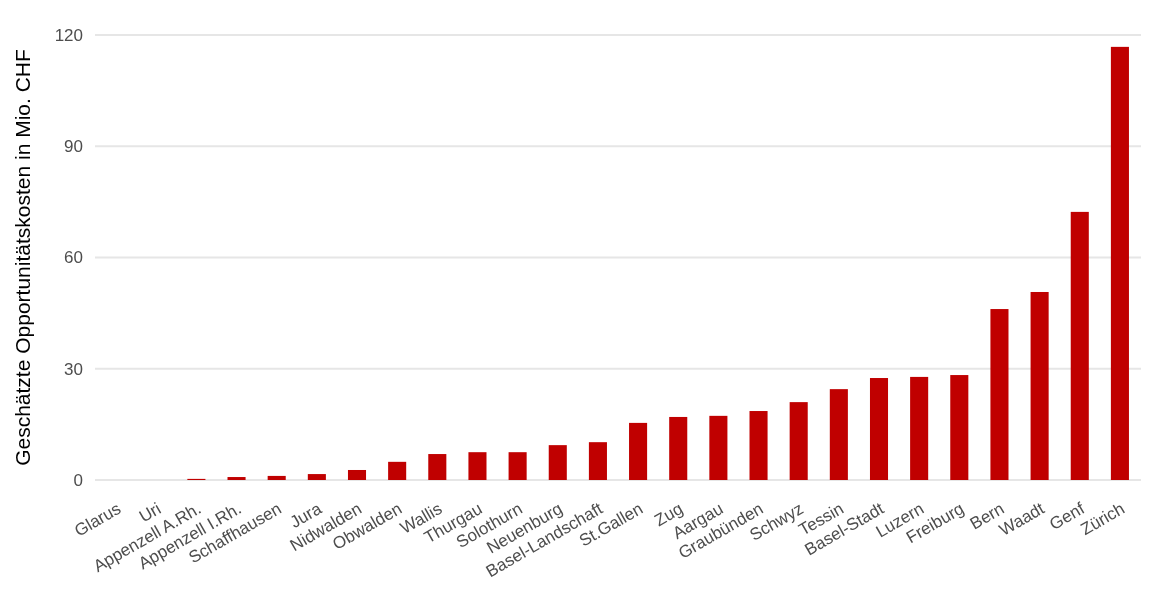 The width and height of the screenshot is (1149, 606). I want to click on y-tick-label: 0, so click(78, 480).